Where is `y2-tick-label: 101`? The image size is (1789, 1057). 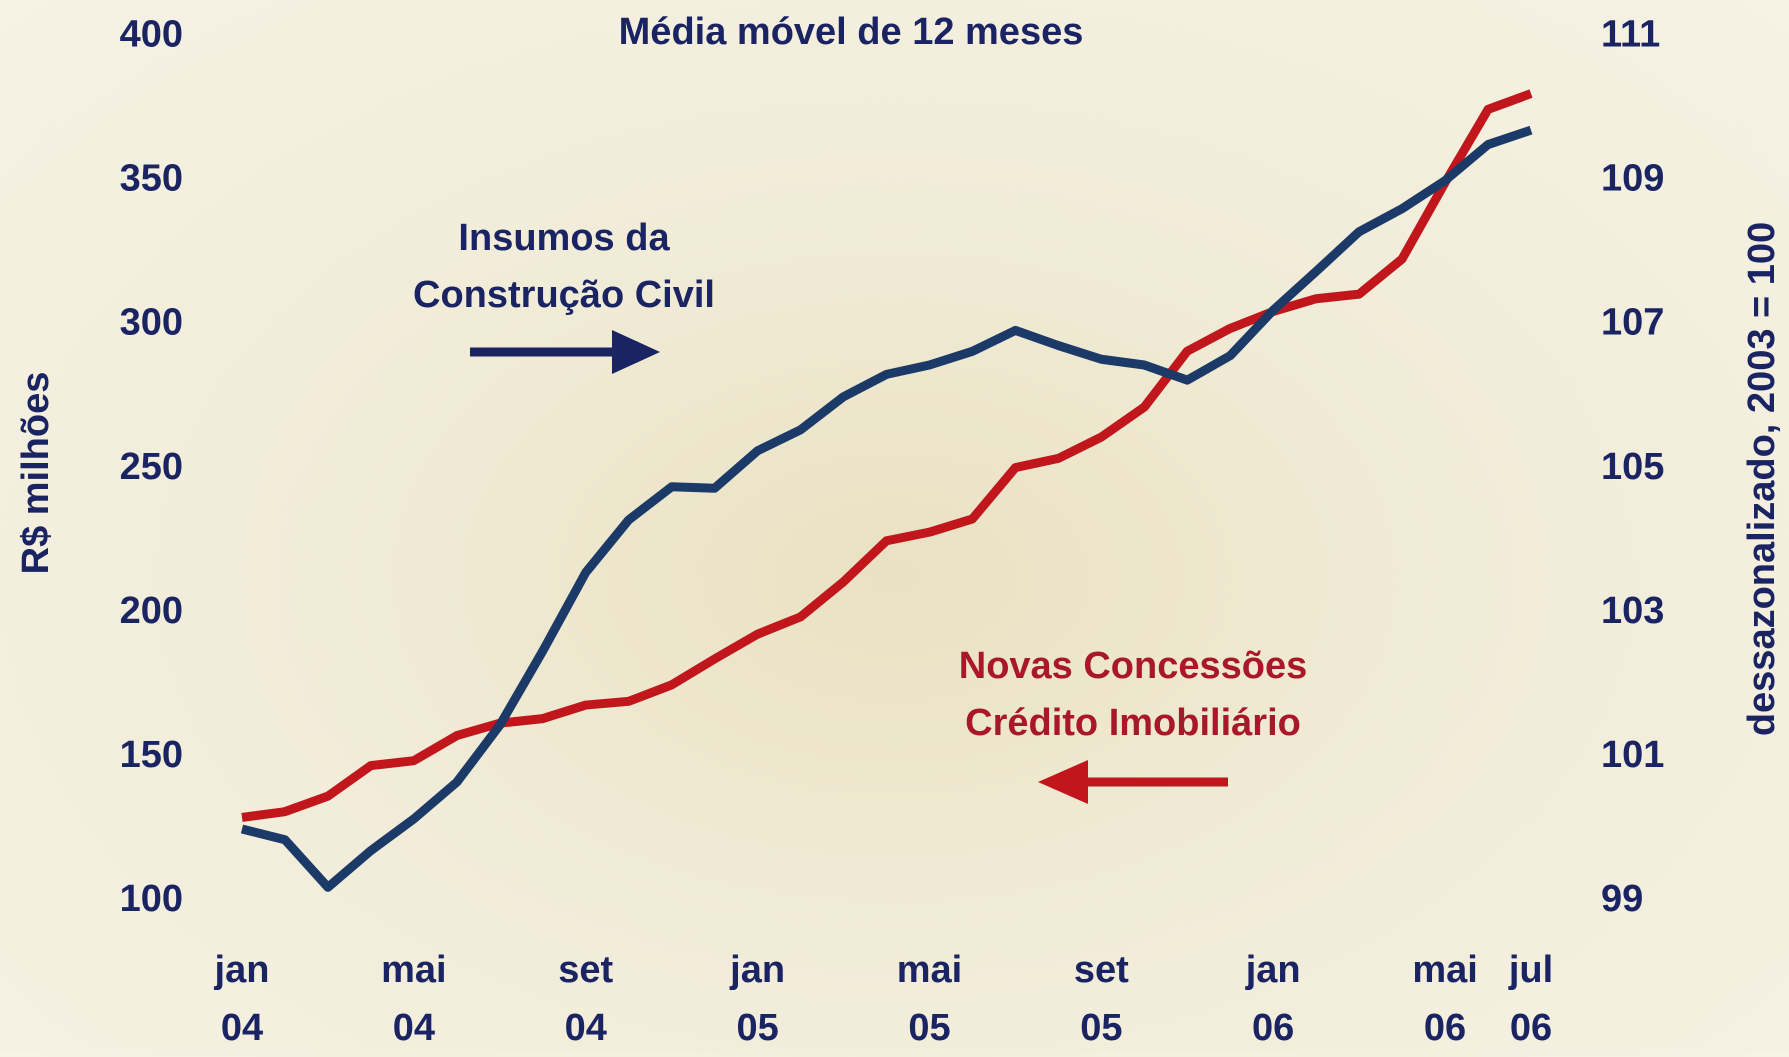
y2-tick-label: 101 is located at coordinates (1632, 755).